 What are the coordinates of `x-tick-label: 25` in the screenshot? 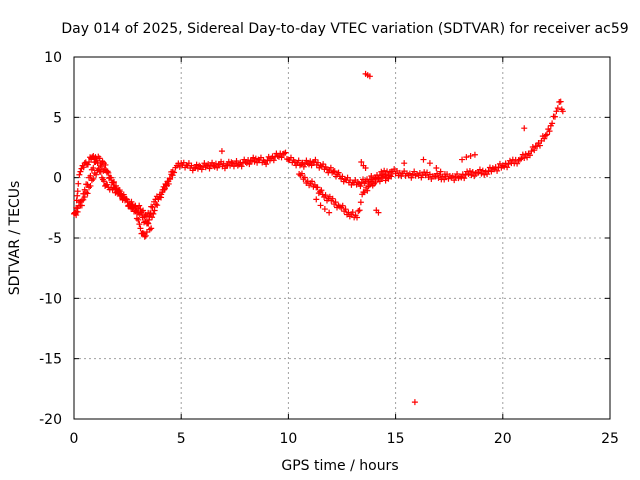 It's located at (610, 439).